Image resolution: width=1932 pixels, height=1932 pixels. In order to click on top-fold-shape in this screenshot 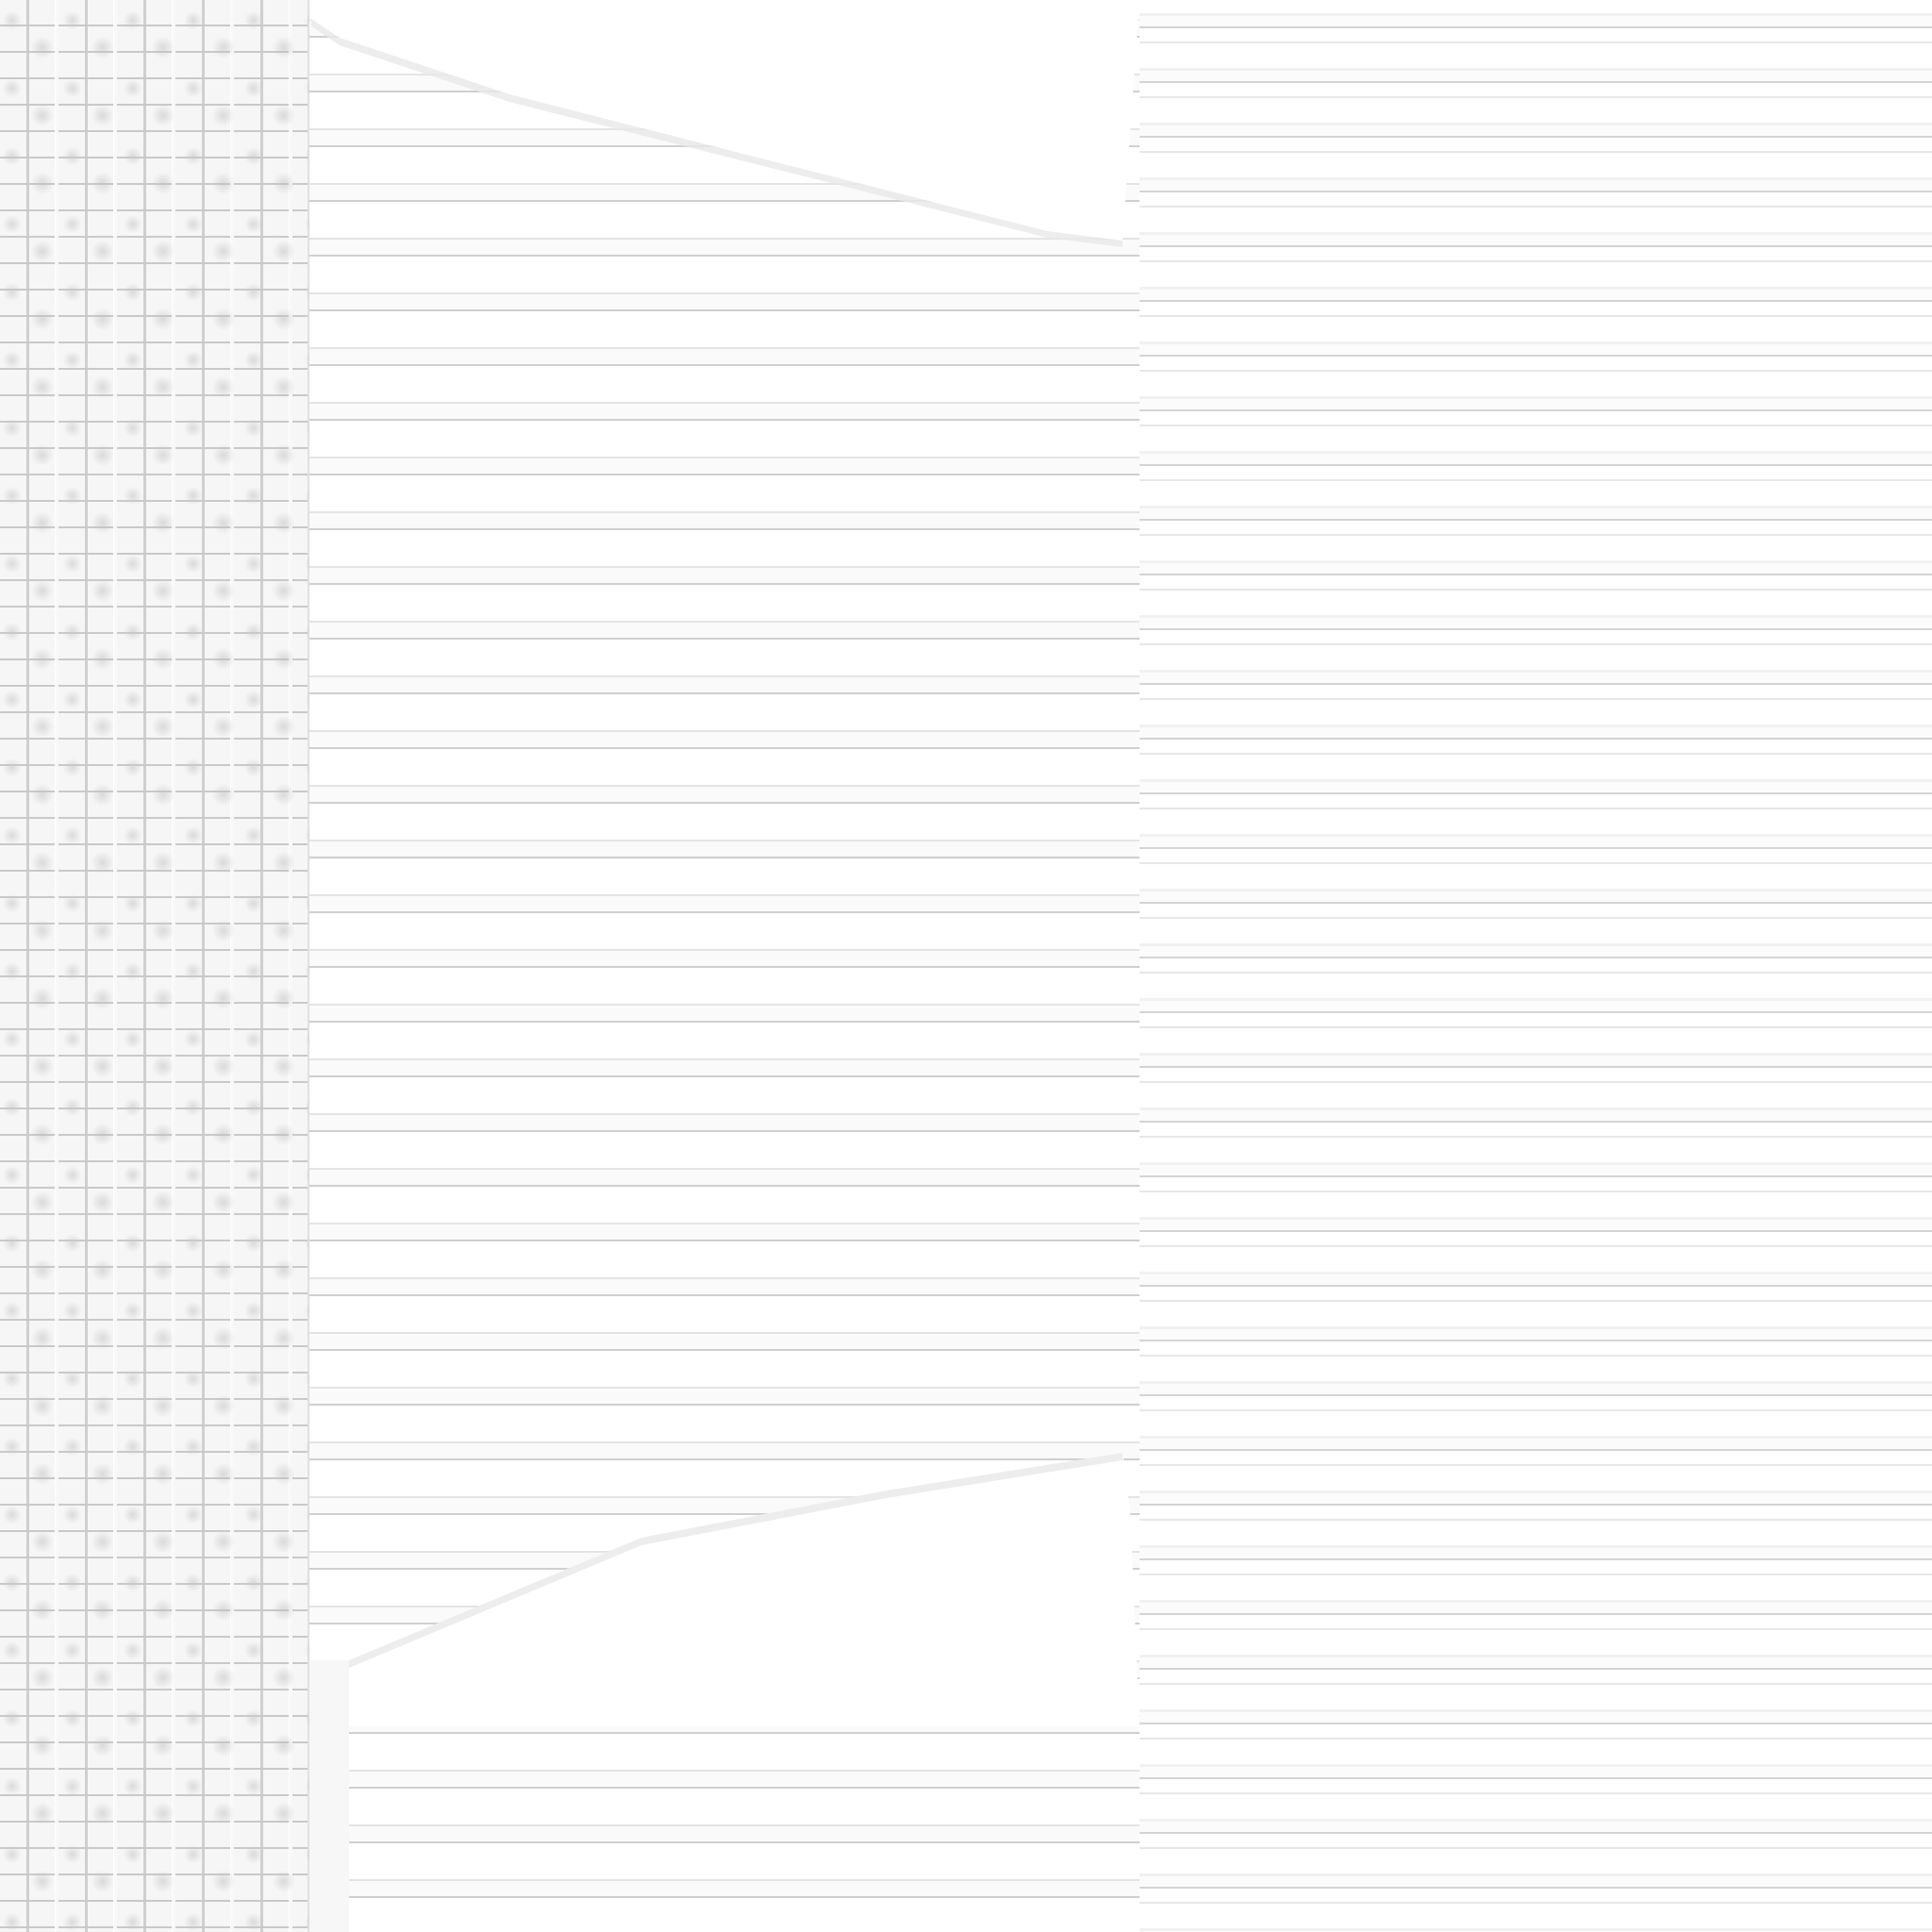, I will do `click(724, 121)`.